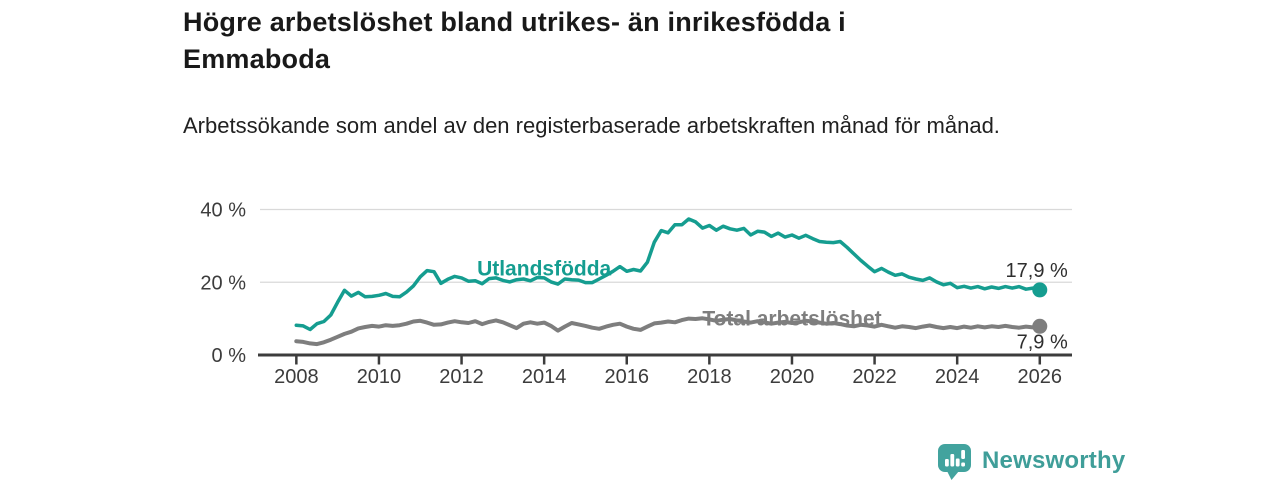  What do you see at coordinates (379, 377) in the screenshot?
I see `x-tick-label: 2010` at bounding box center [379, 377].